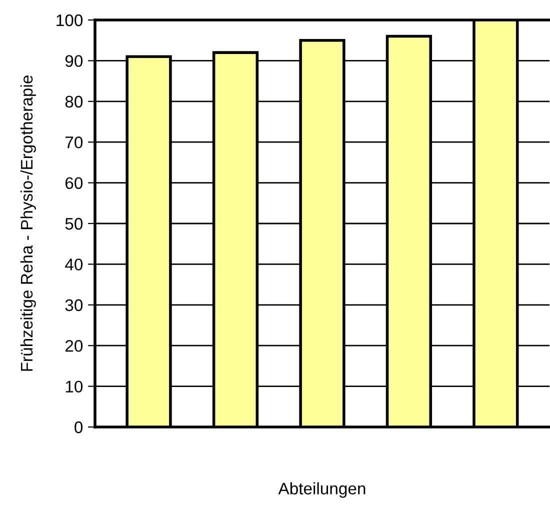 The width and height of the screenshot is (550, 515). I want to click on y-tick-label: 40, so click(74, 264).